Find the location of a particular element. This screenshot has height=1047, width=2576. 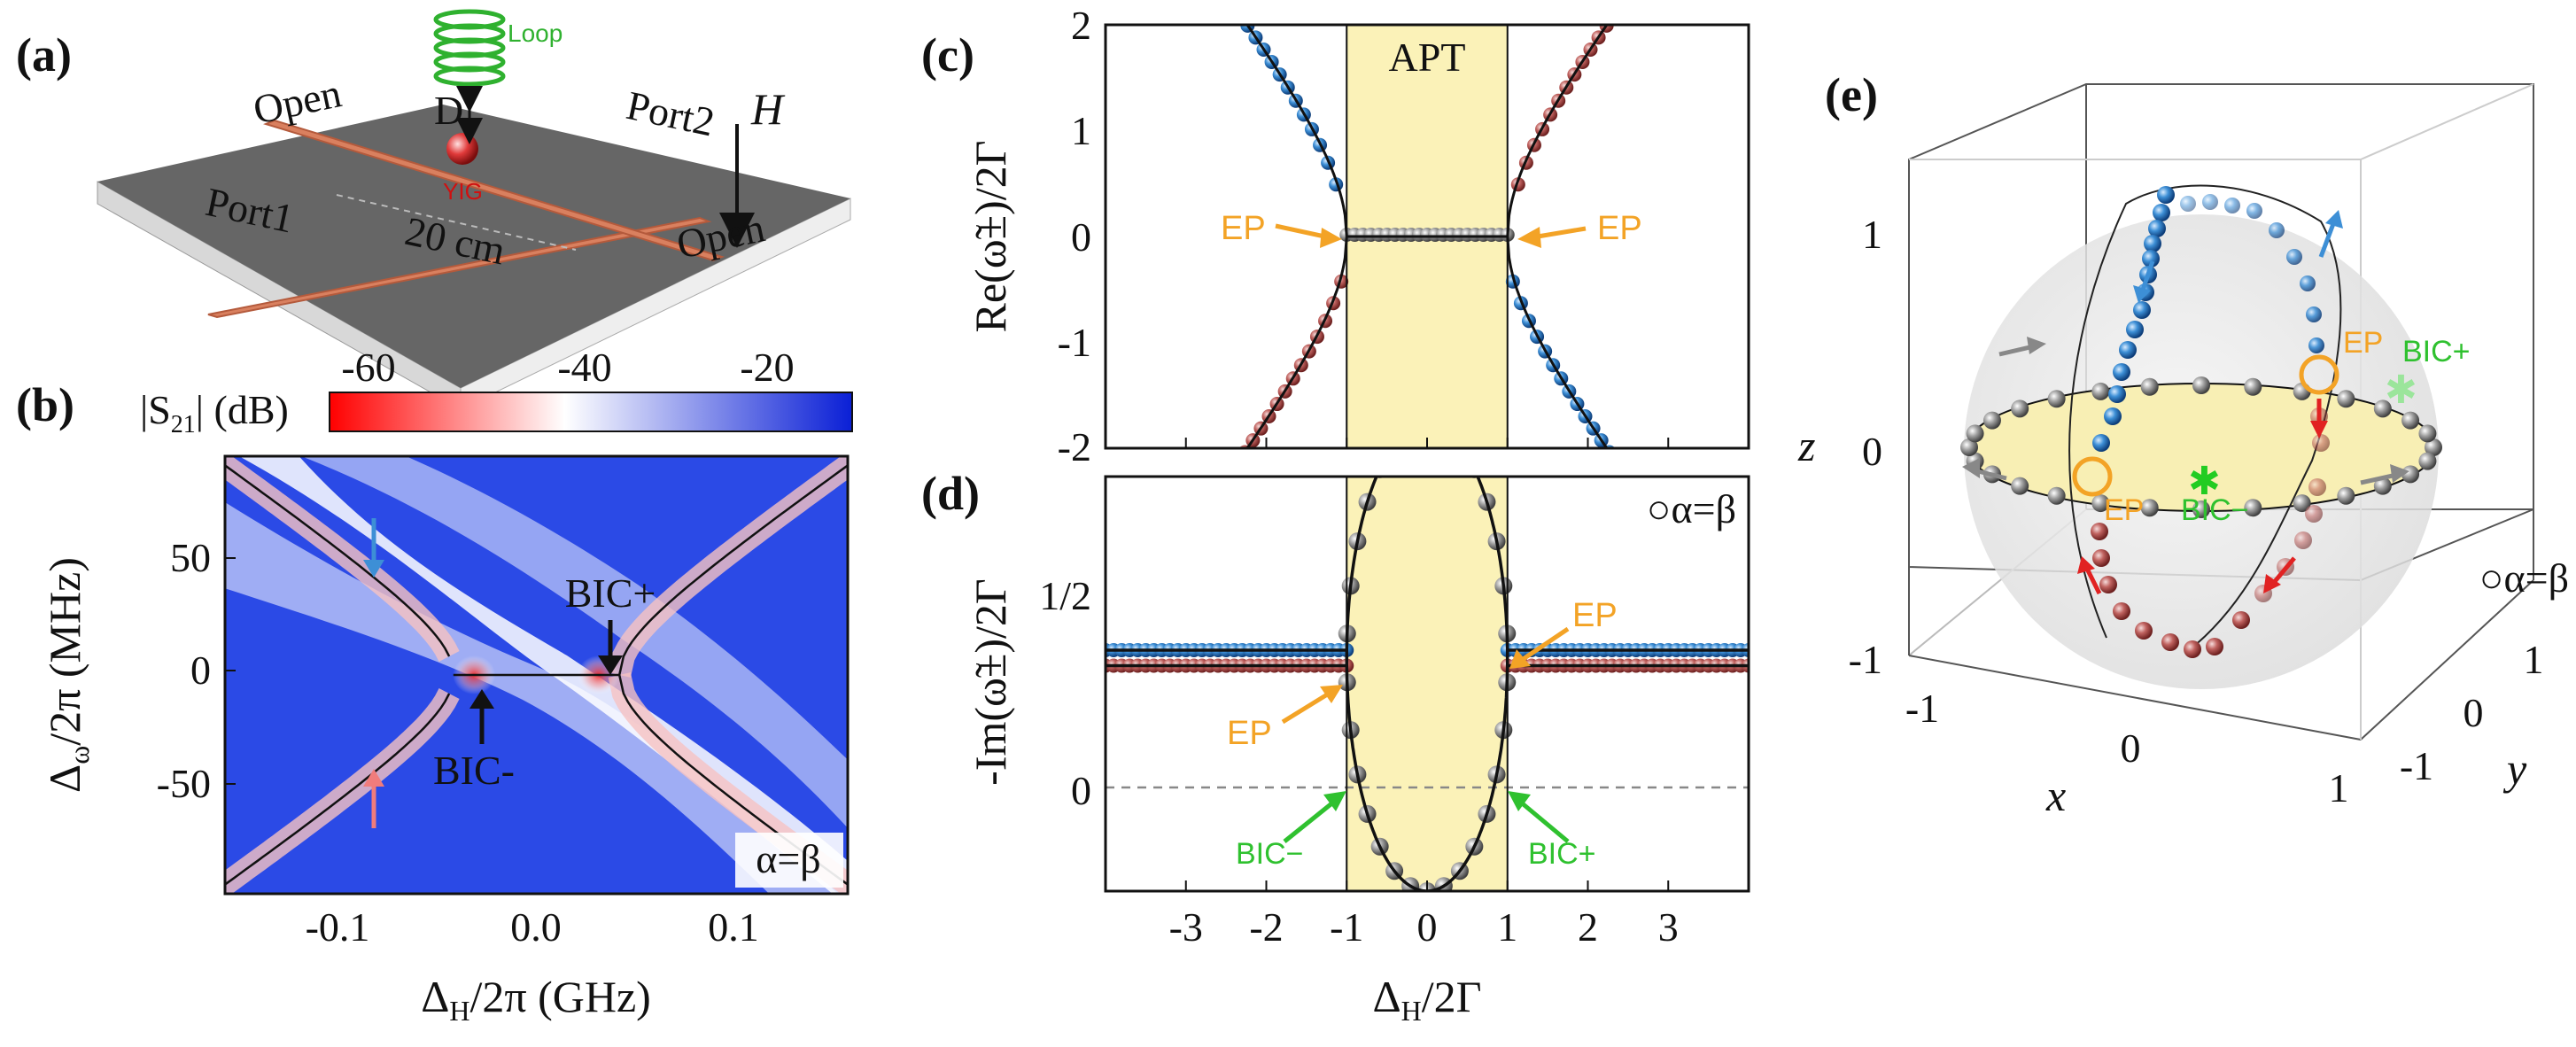

e-xtick-1: 1 is located at coordinates (2339, 787).